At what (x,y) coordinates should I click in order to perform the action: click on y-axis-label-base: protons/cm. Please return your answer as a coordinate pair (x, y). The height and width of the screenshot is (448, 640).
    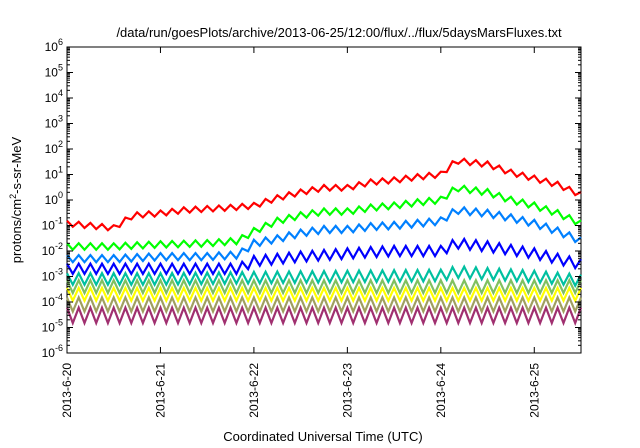
    Looking at the image, I should click on (16, 231).